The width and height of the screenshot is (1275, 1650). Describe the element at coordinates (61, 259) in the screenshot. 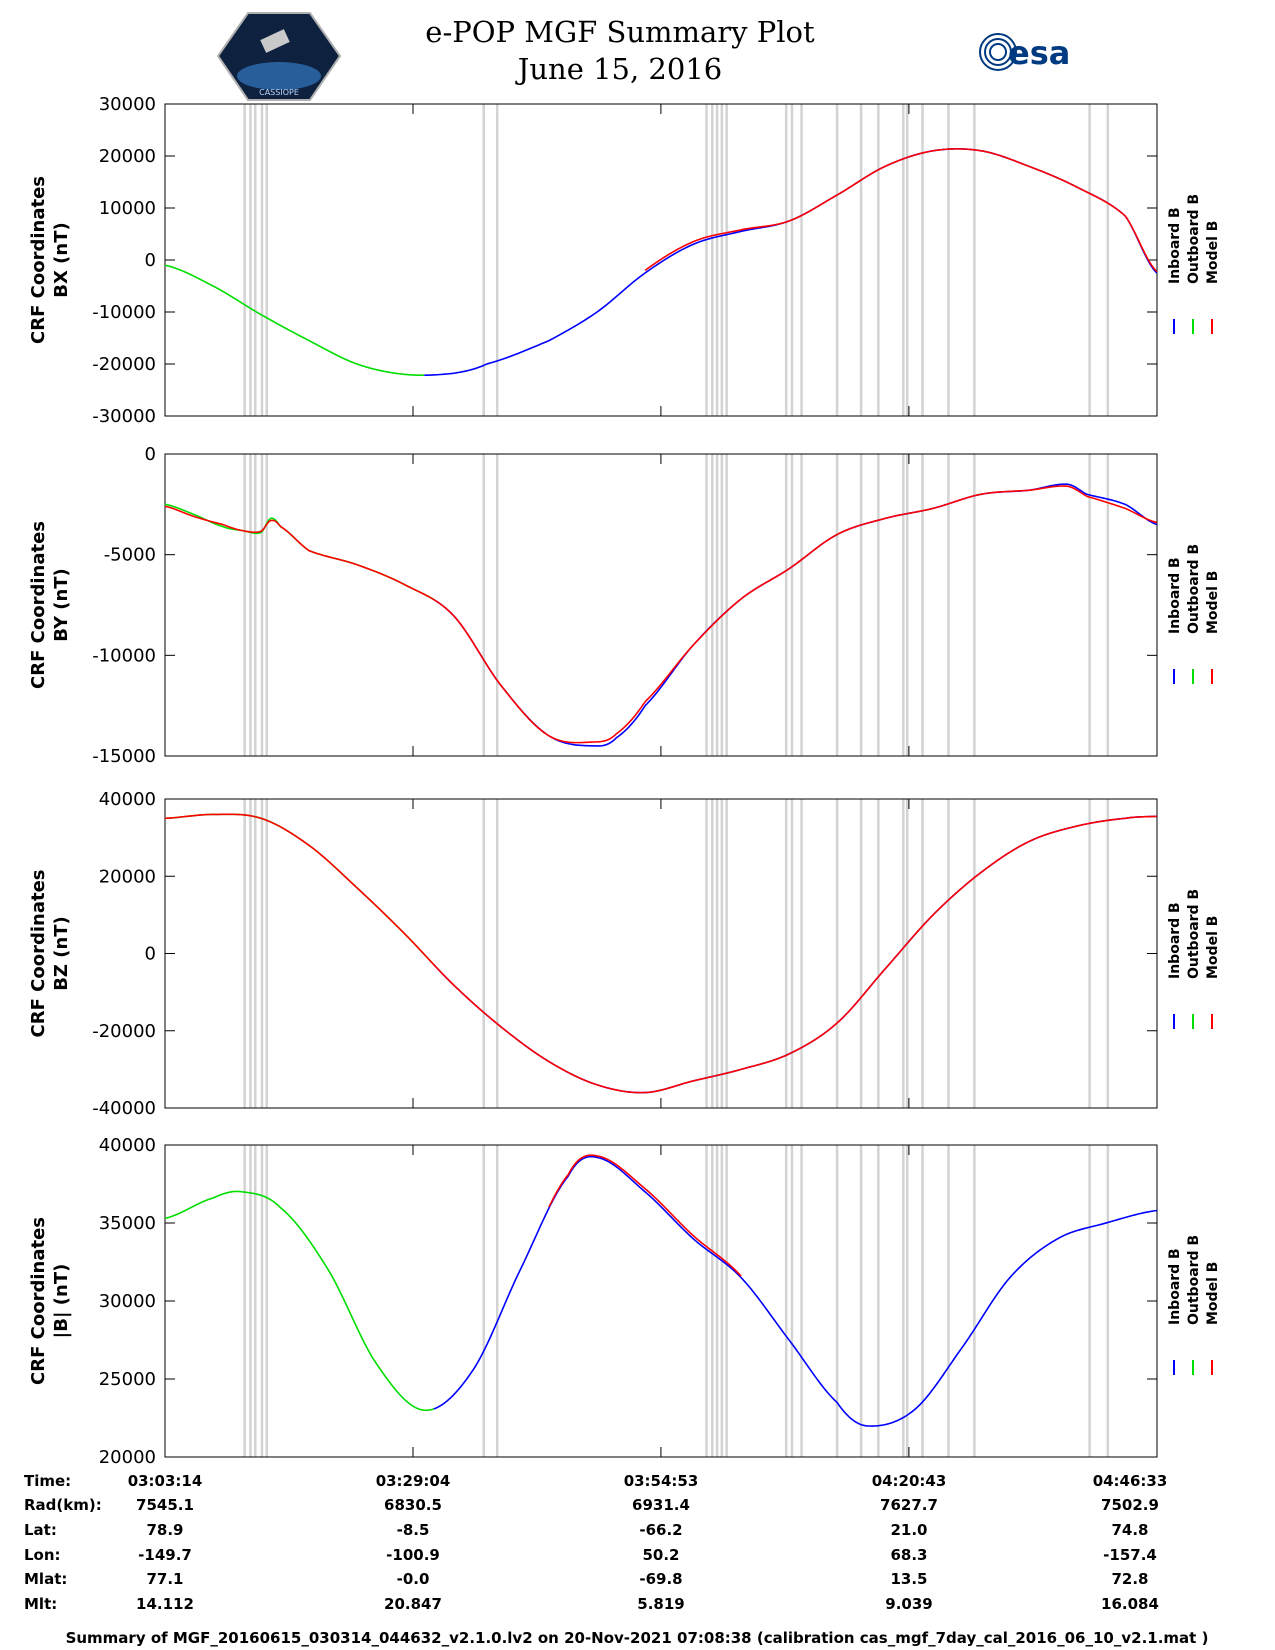

I see `y-axis-label-line2: BX (nT)` at that location.